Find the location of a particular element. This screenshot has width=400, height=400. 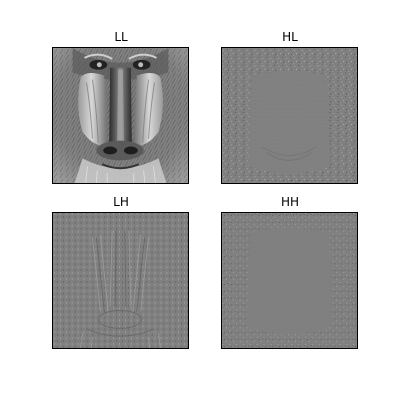

vertical-detail-image is located at coordinates (120, 280).